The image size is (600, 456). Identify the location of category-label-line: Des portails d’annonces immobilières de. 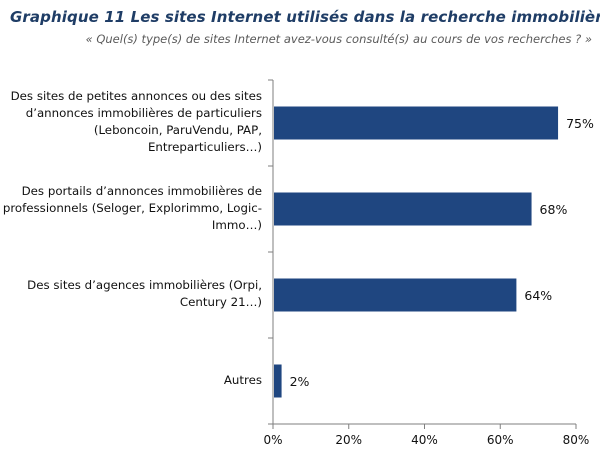
(141, 190).